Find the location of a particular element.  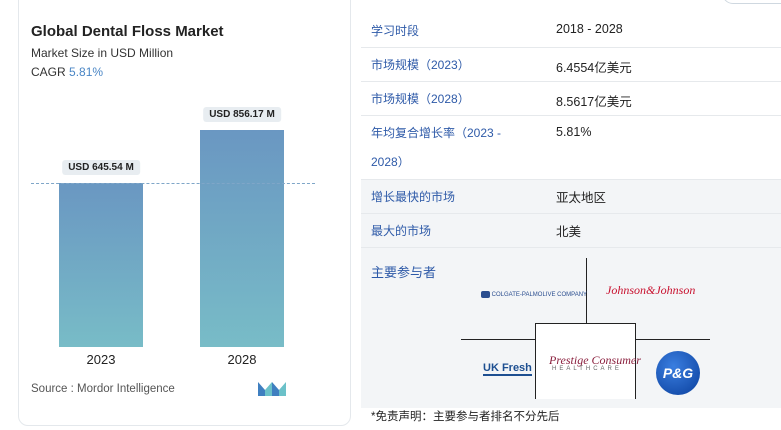

prestige-logo-sub: HEALTHCARE is located at coordinates (587, 369).